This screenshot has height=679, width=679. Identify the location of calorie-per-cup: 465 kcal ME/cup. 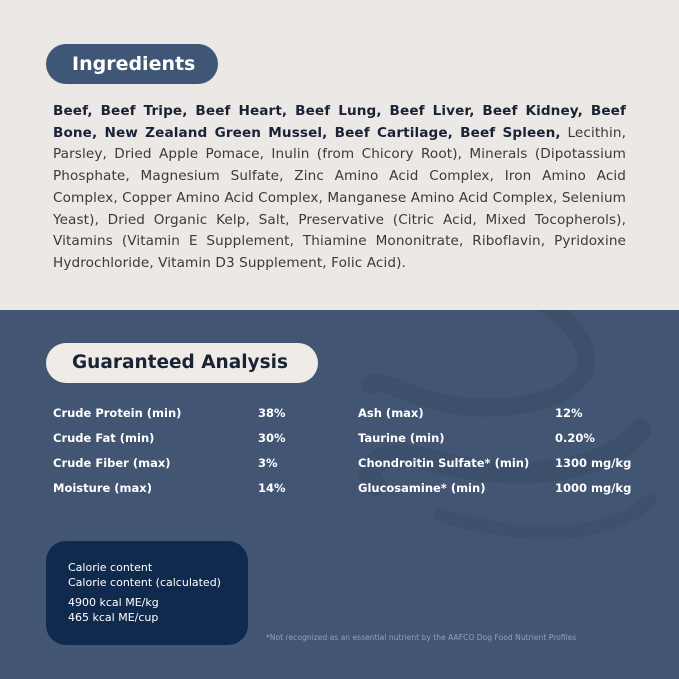
(113, 617).